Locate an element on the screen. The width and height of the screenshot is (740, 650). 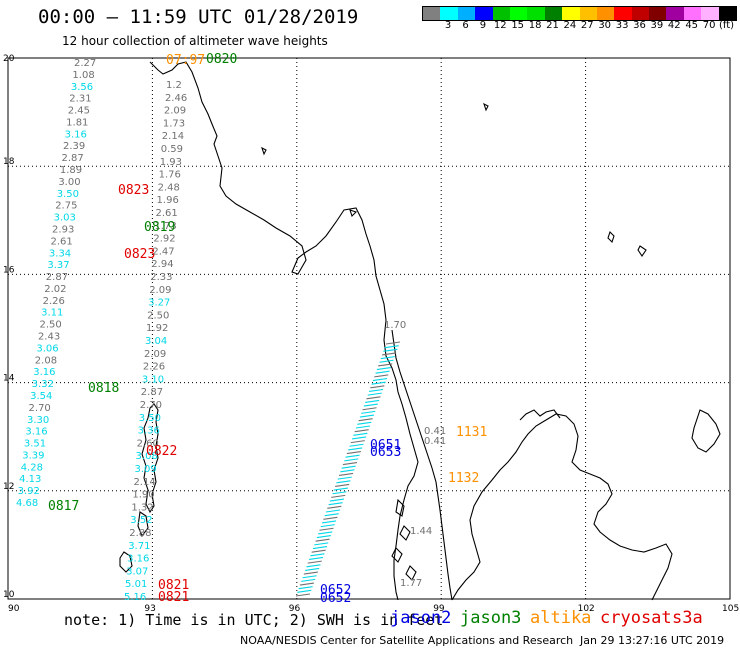
altimeter-tracks is located at coordinates (348, 469).